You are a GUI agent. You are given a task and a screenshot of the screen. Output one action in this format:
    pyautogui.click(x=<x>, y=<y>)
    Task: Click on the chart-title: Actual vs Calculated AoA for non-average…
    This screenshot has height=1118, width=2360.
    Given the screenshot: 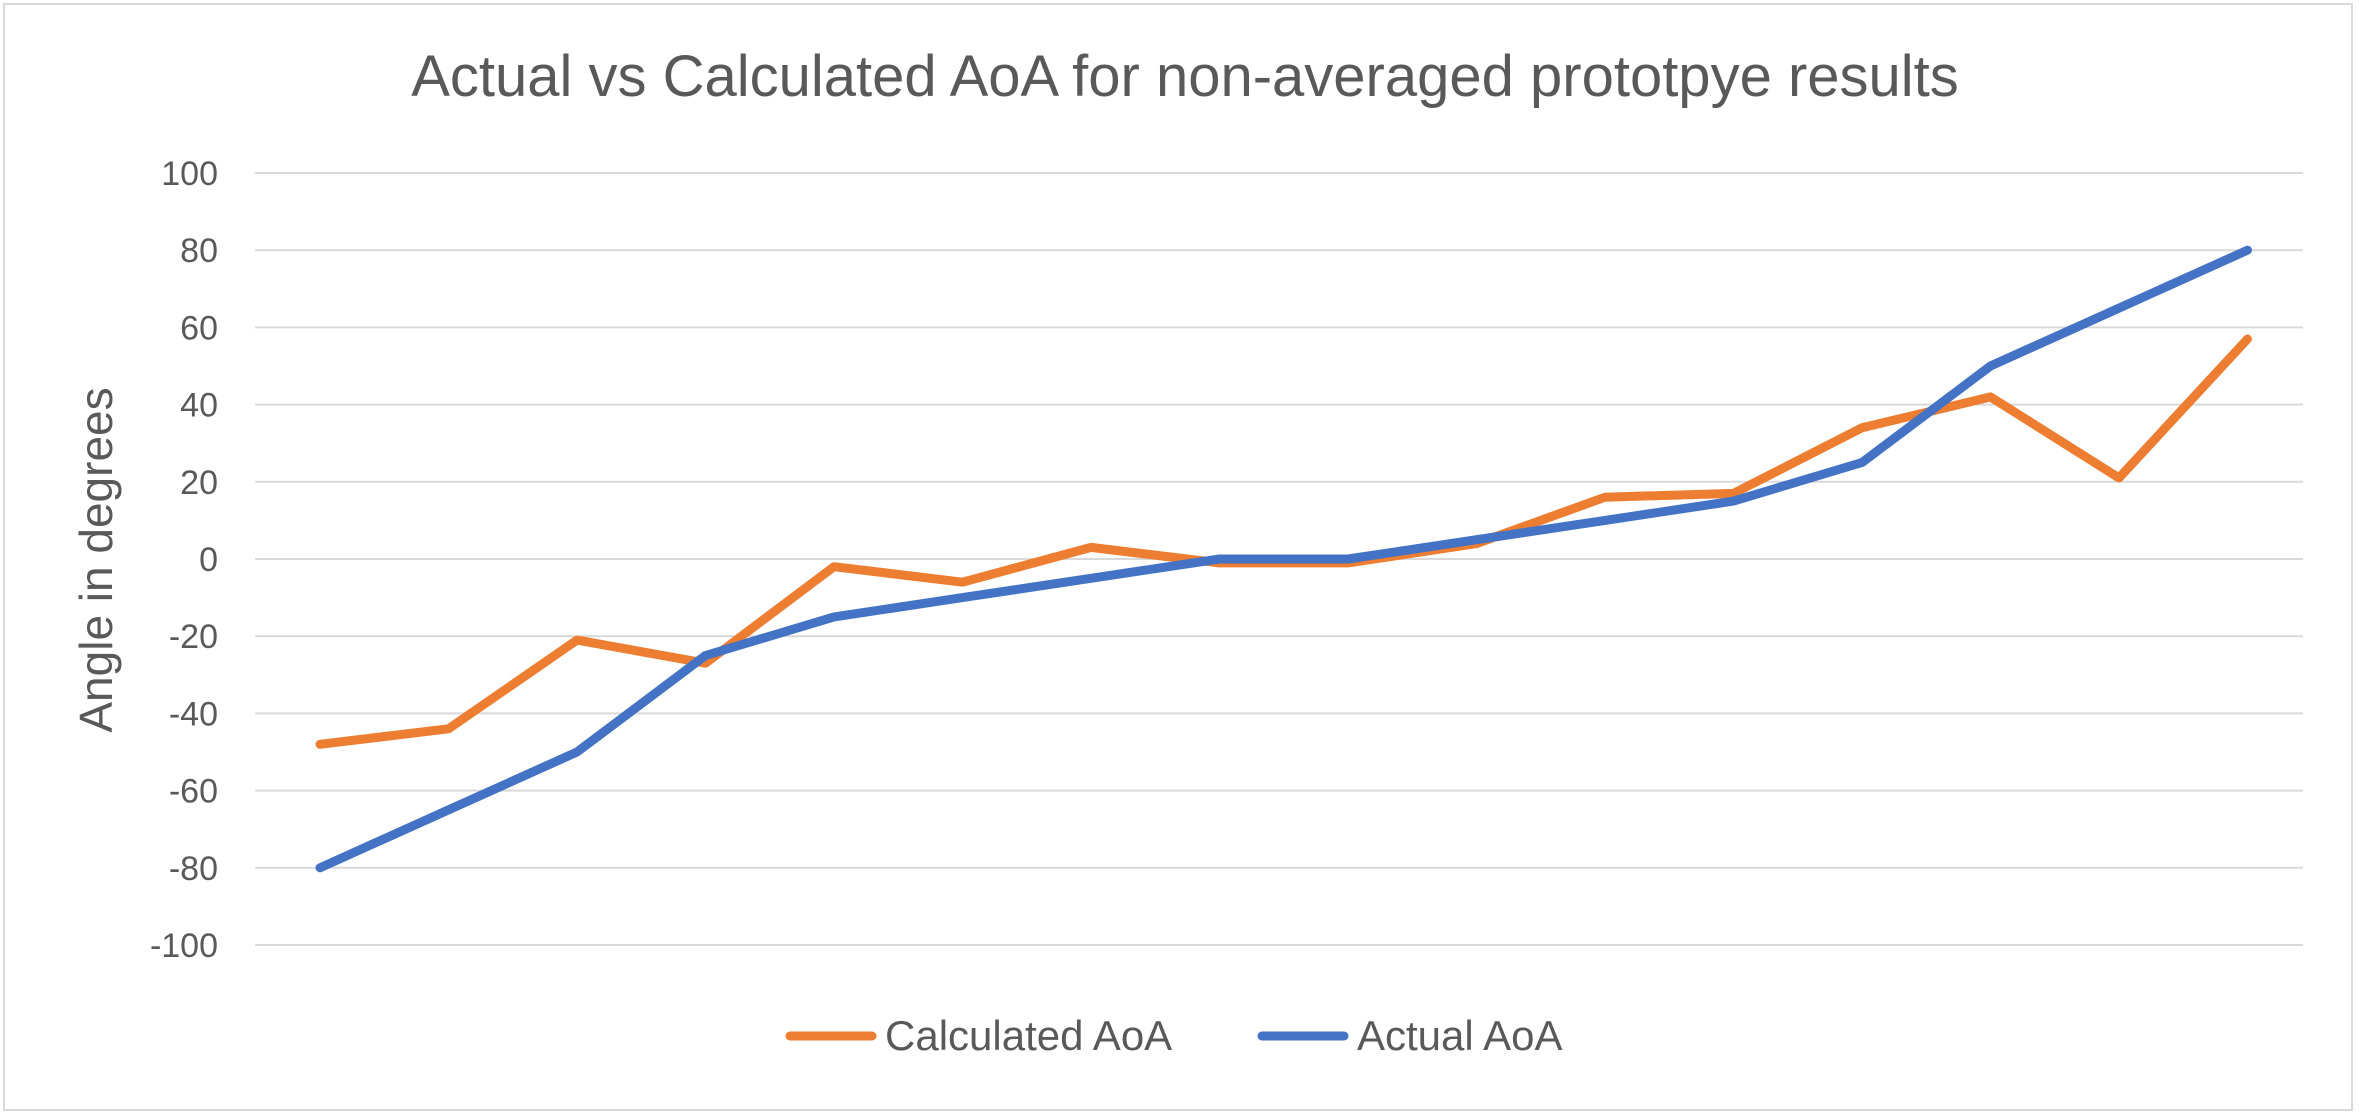 What is the action you would take?
    pyautogui.click(x=1185, y=76)
    